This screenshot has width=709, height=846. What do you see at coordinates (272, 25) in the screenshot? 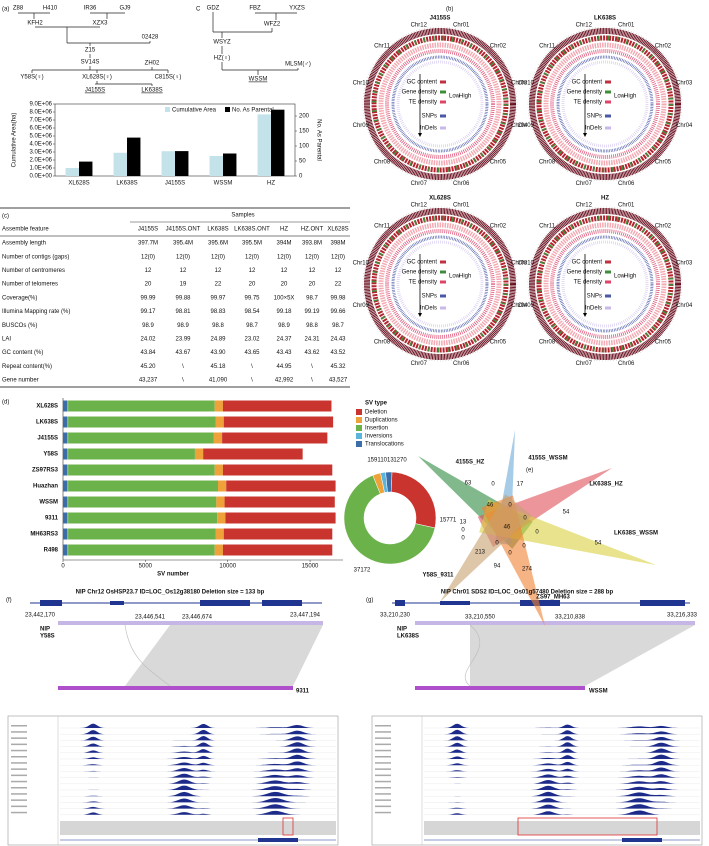
I see `pedigree-node: WFZ2` at bounding box center [272, 25].